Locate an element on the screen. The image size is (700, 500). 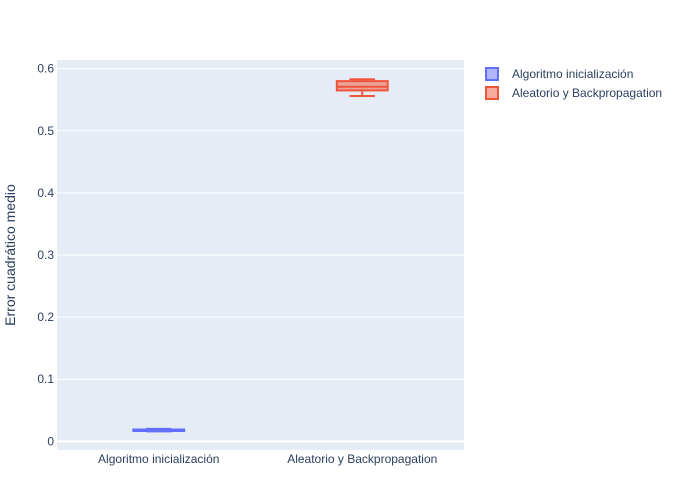
y-tick-label: 0 is located at coordinates (50, 441).